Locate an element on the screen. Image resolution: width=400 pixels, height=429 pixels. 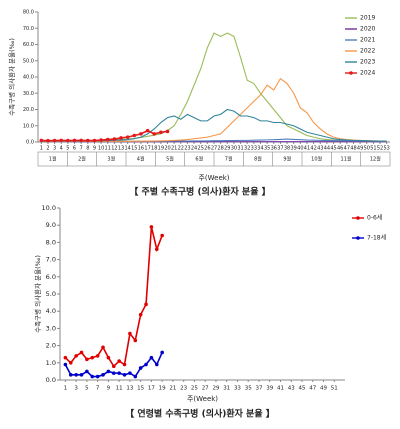
caption: 【 연령별 수족구병 (의사)환자 분율 】 is located at coordinates (200, 414).